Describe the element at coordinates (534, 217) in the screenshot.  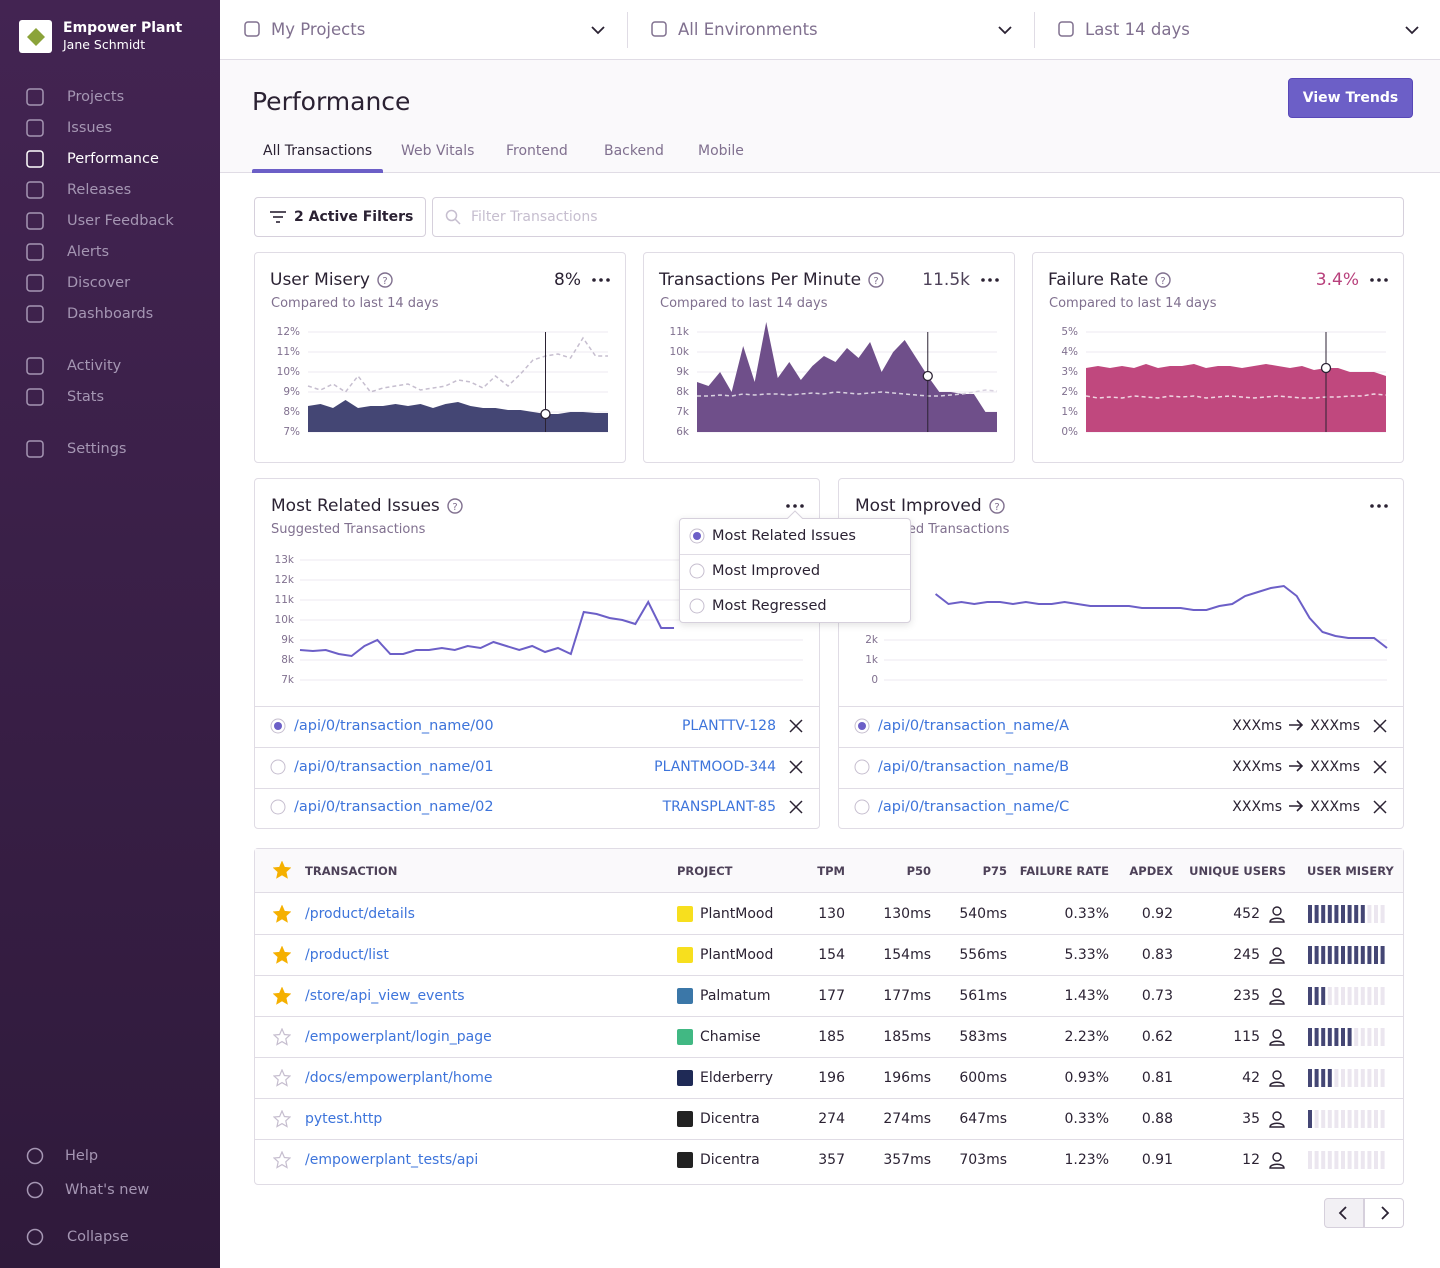
I see `search-placeholder: Filter Transactions` at that location.